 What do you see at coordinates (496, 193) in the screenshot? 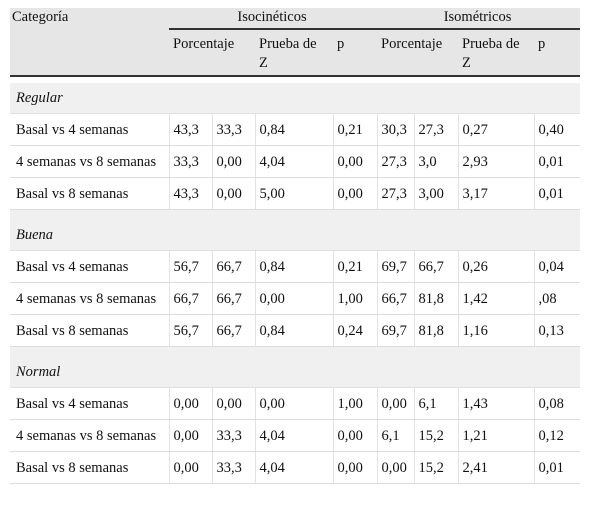
I see `table-cell: 3,17` at bounding box center [496, 193].